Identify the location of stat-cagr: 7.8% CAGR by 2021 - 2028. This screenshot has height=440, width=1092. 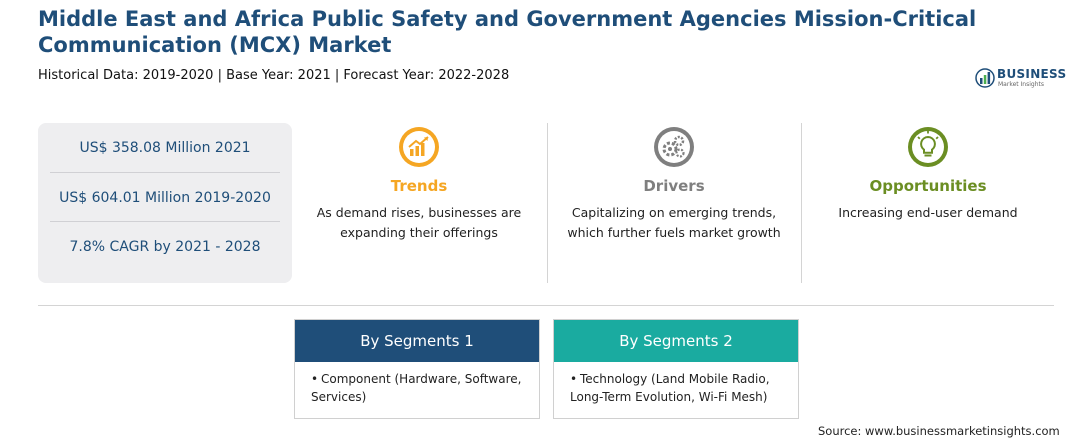
(165, 247).